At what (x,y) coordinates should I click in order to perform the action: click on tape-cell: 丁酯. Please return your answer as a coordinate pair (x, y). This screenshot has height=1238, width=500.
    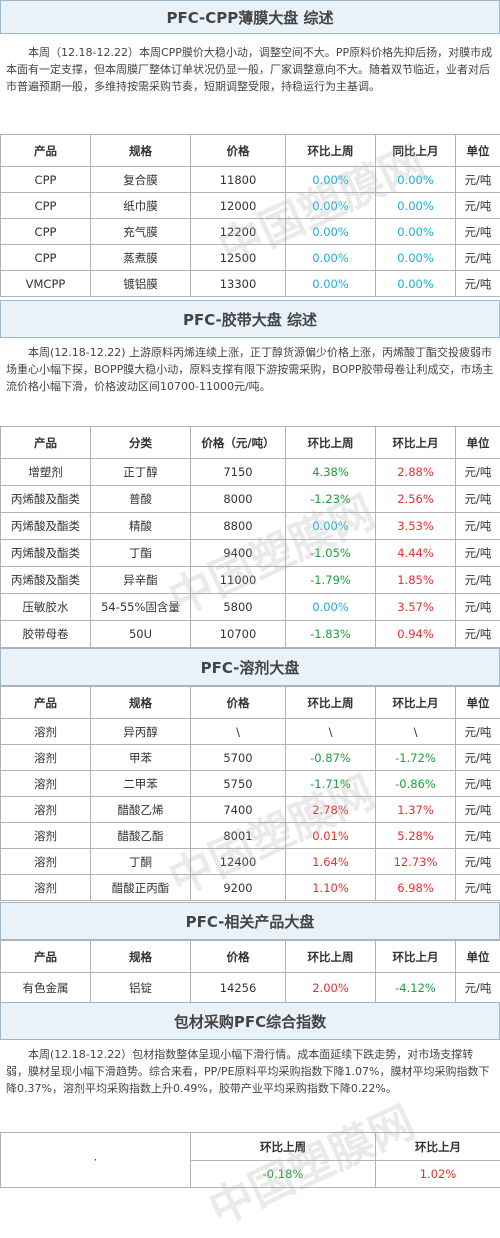
    Looking at the image, I should click on (141, 553).